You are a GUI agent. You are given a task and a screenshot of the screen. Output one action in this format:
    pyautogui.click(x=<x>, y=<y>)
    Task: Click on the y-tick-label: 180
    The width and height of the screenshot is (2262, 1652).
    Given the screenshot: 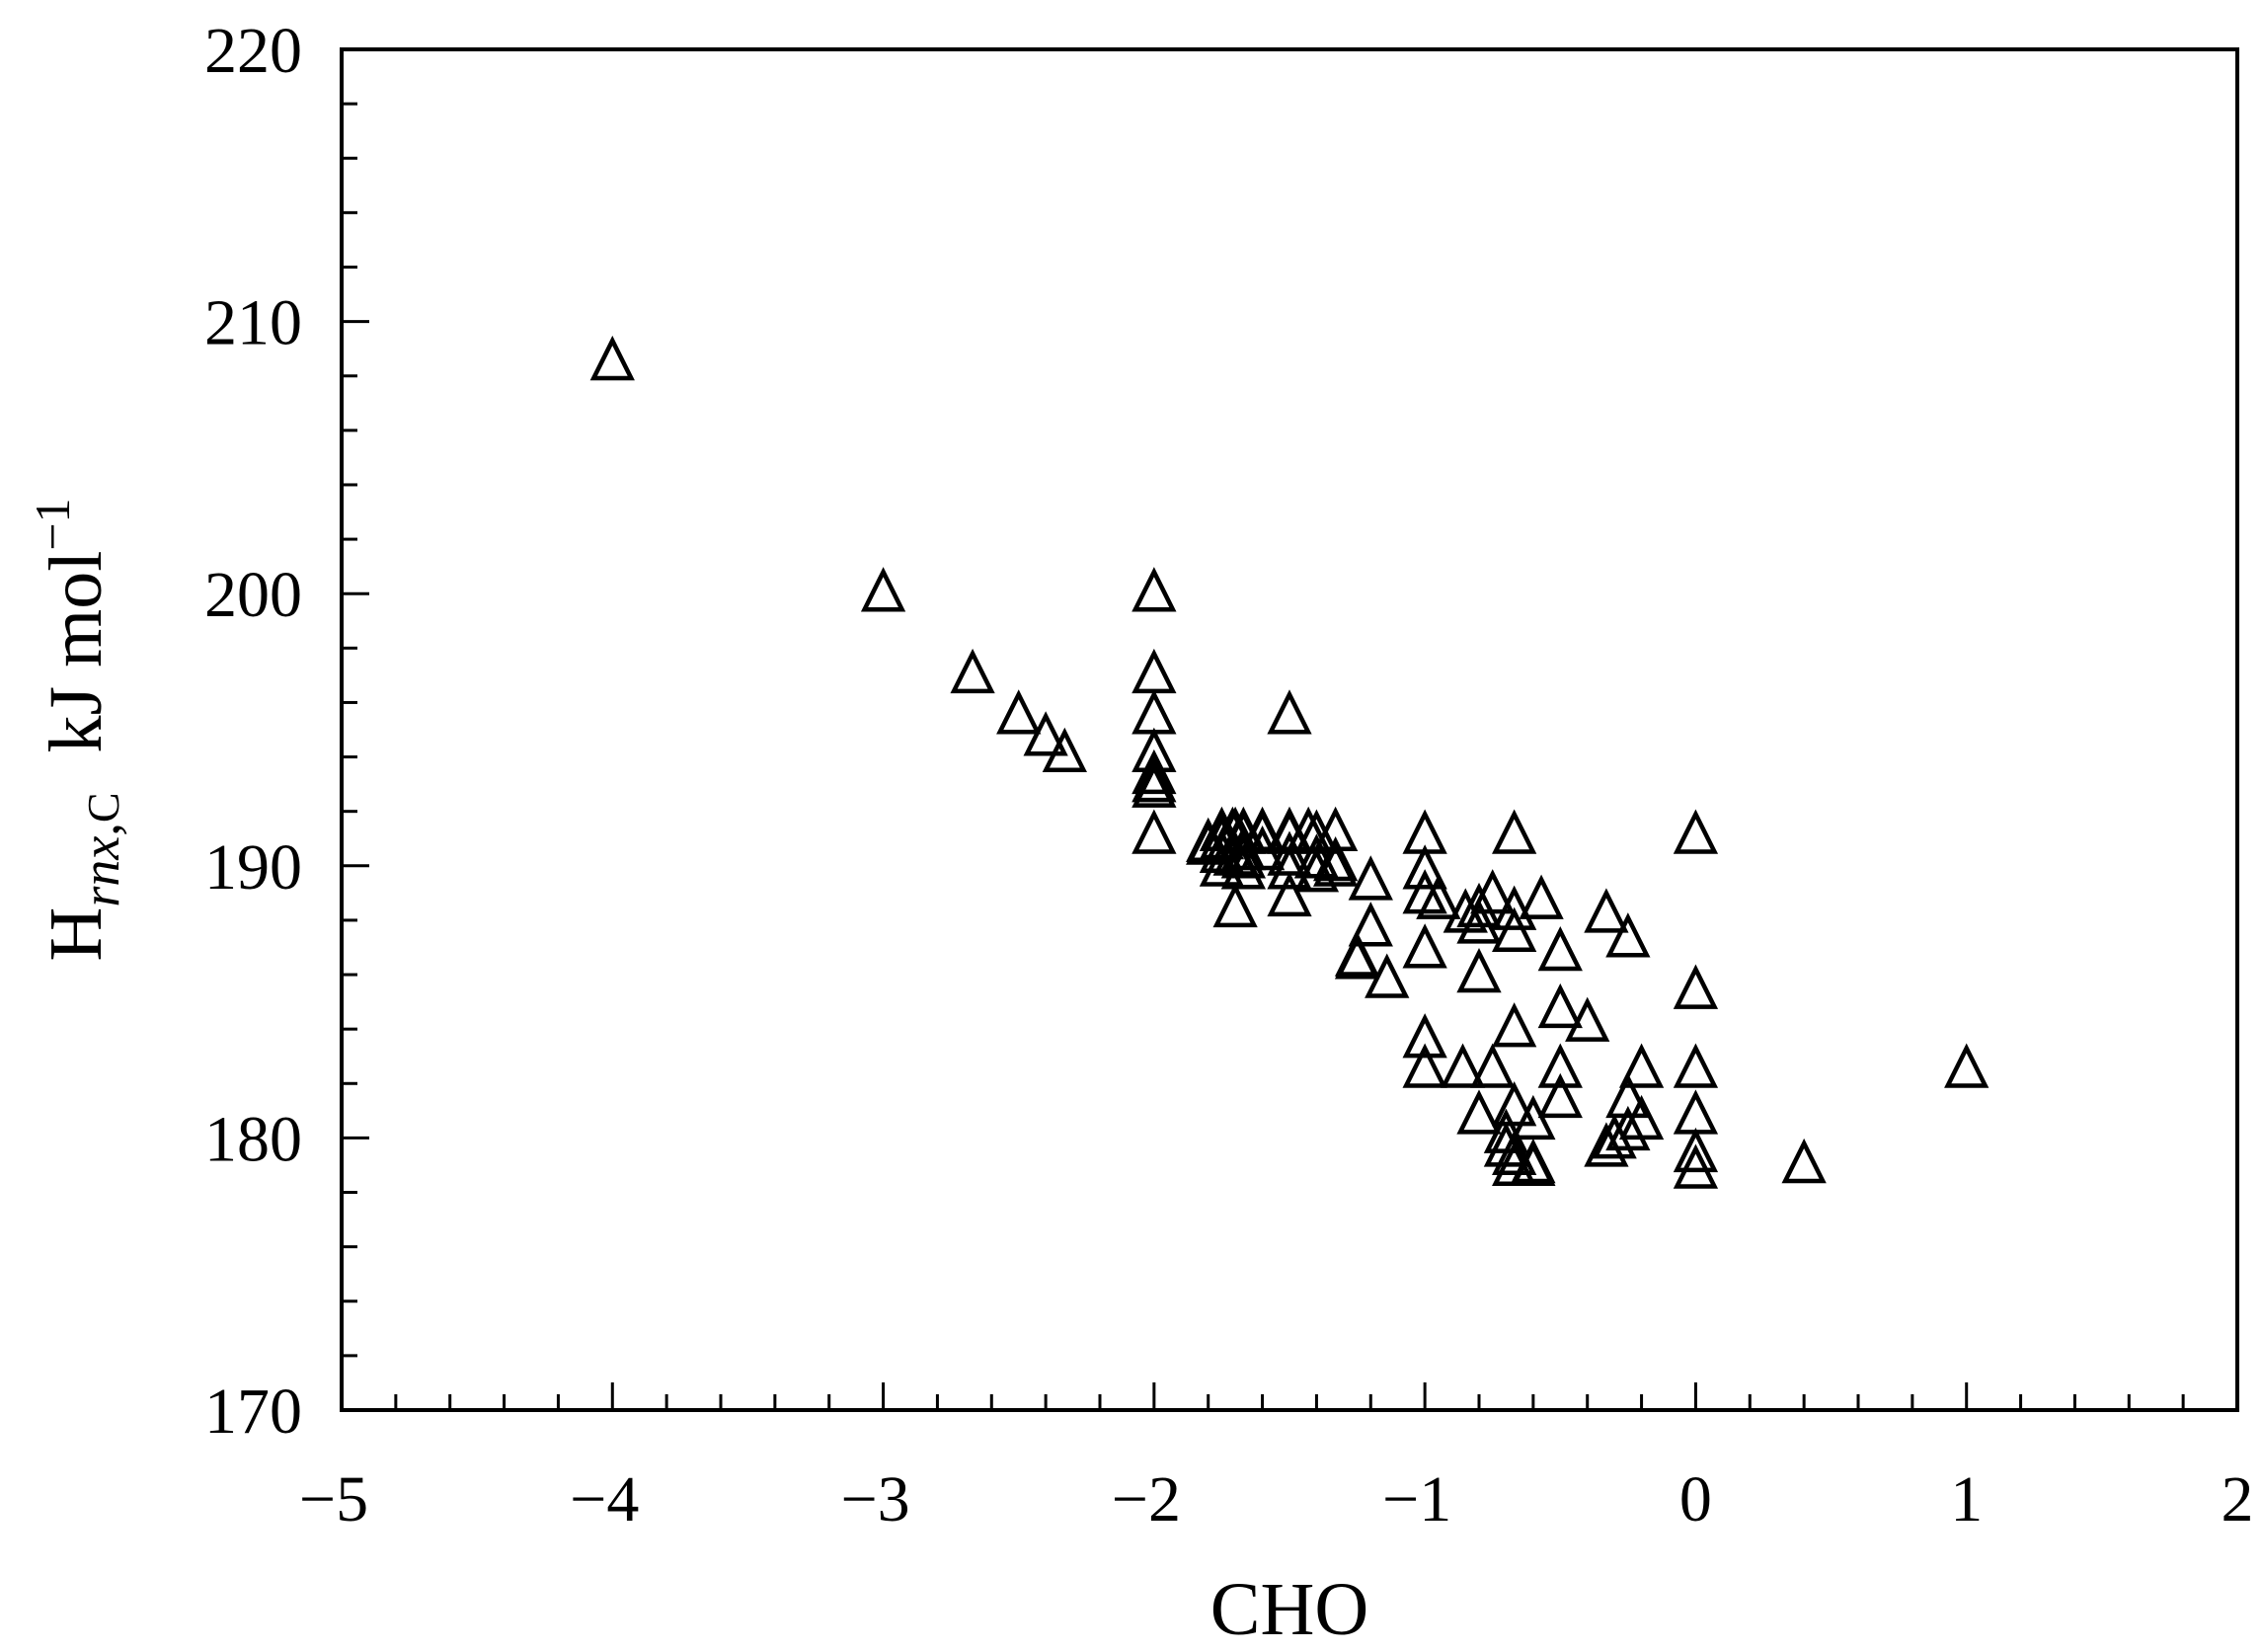 What is the action you would take?
    pyautogui.click(x=253, y=1139)
    